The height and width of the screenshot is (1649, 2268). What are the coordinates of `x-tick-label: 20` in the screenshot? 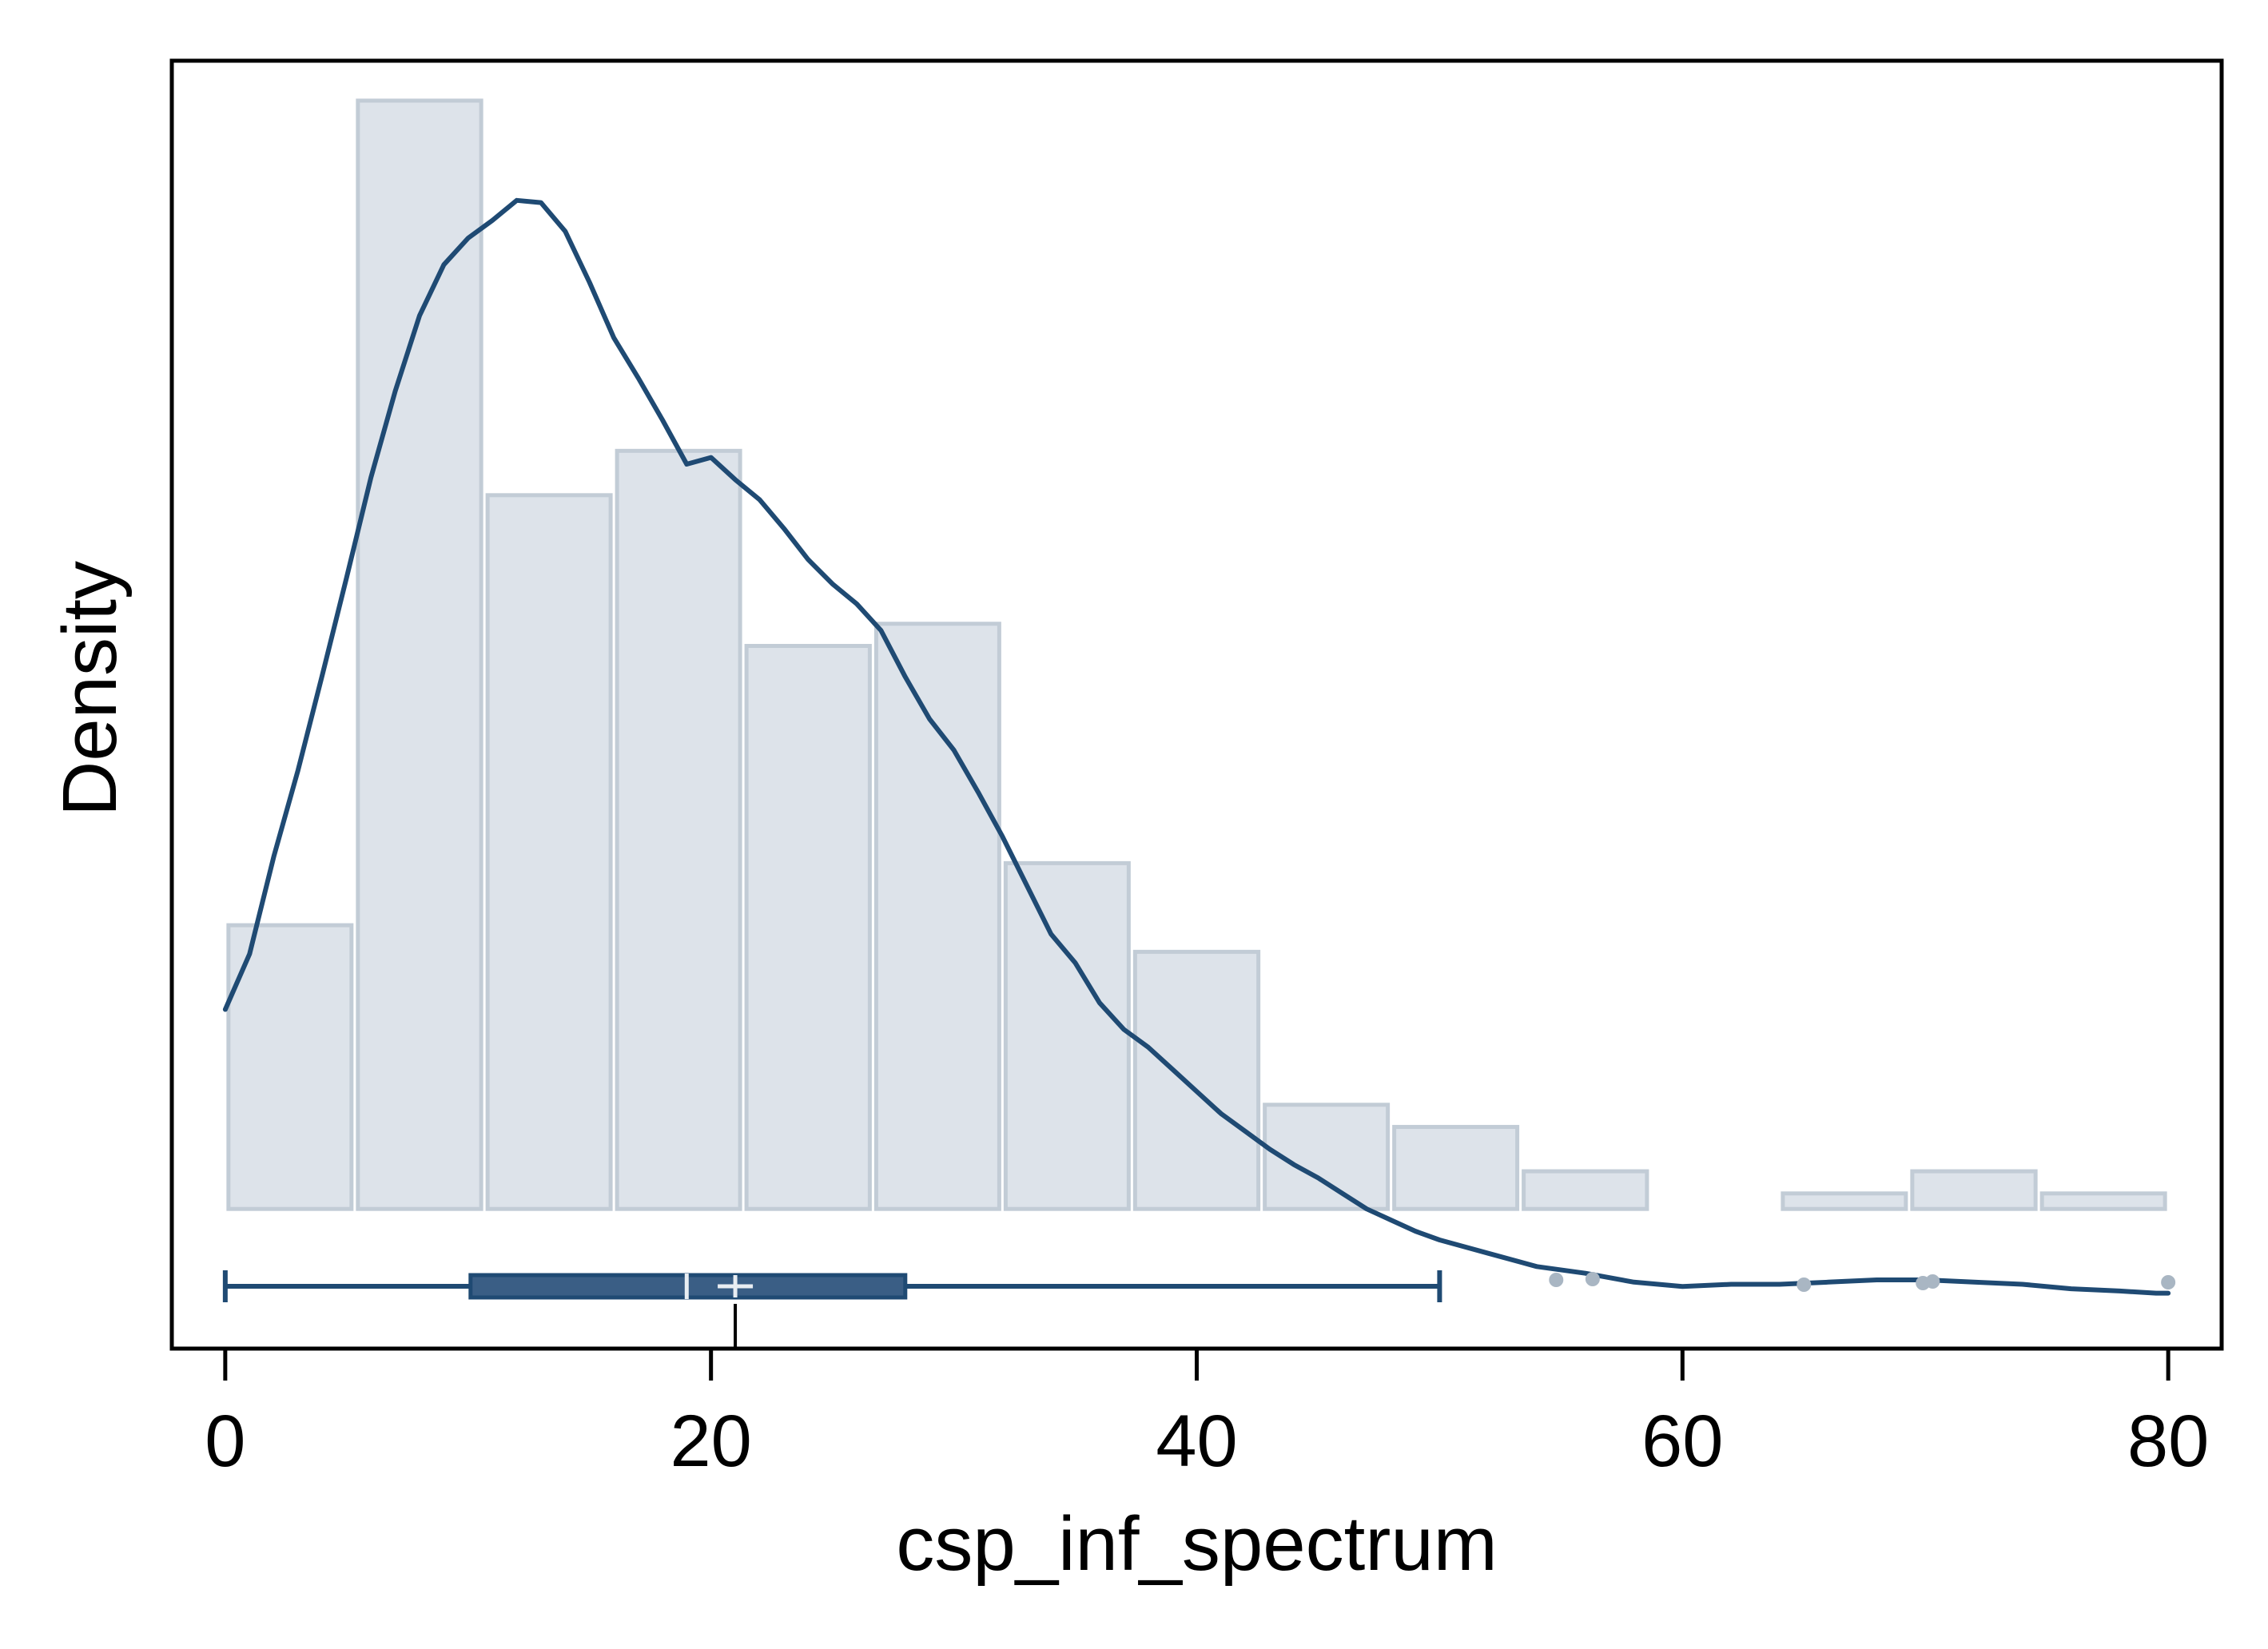 It's located at (711, 1441).